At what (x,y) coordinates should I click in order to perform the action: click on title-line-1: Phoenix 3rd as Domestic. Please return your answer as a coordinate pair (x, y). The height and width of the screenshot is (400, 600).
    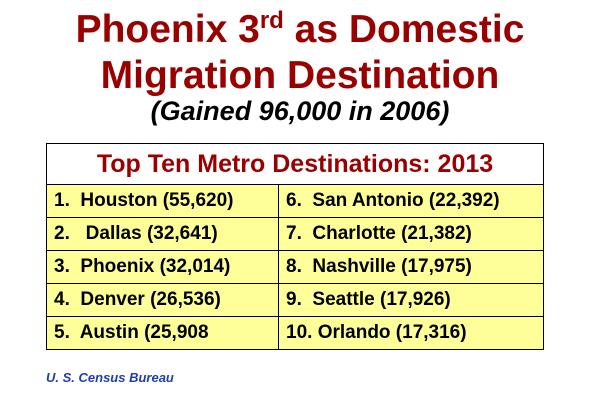
    Looking at the image, I should click on (300, 30).